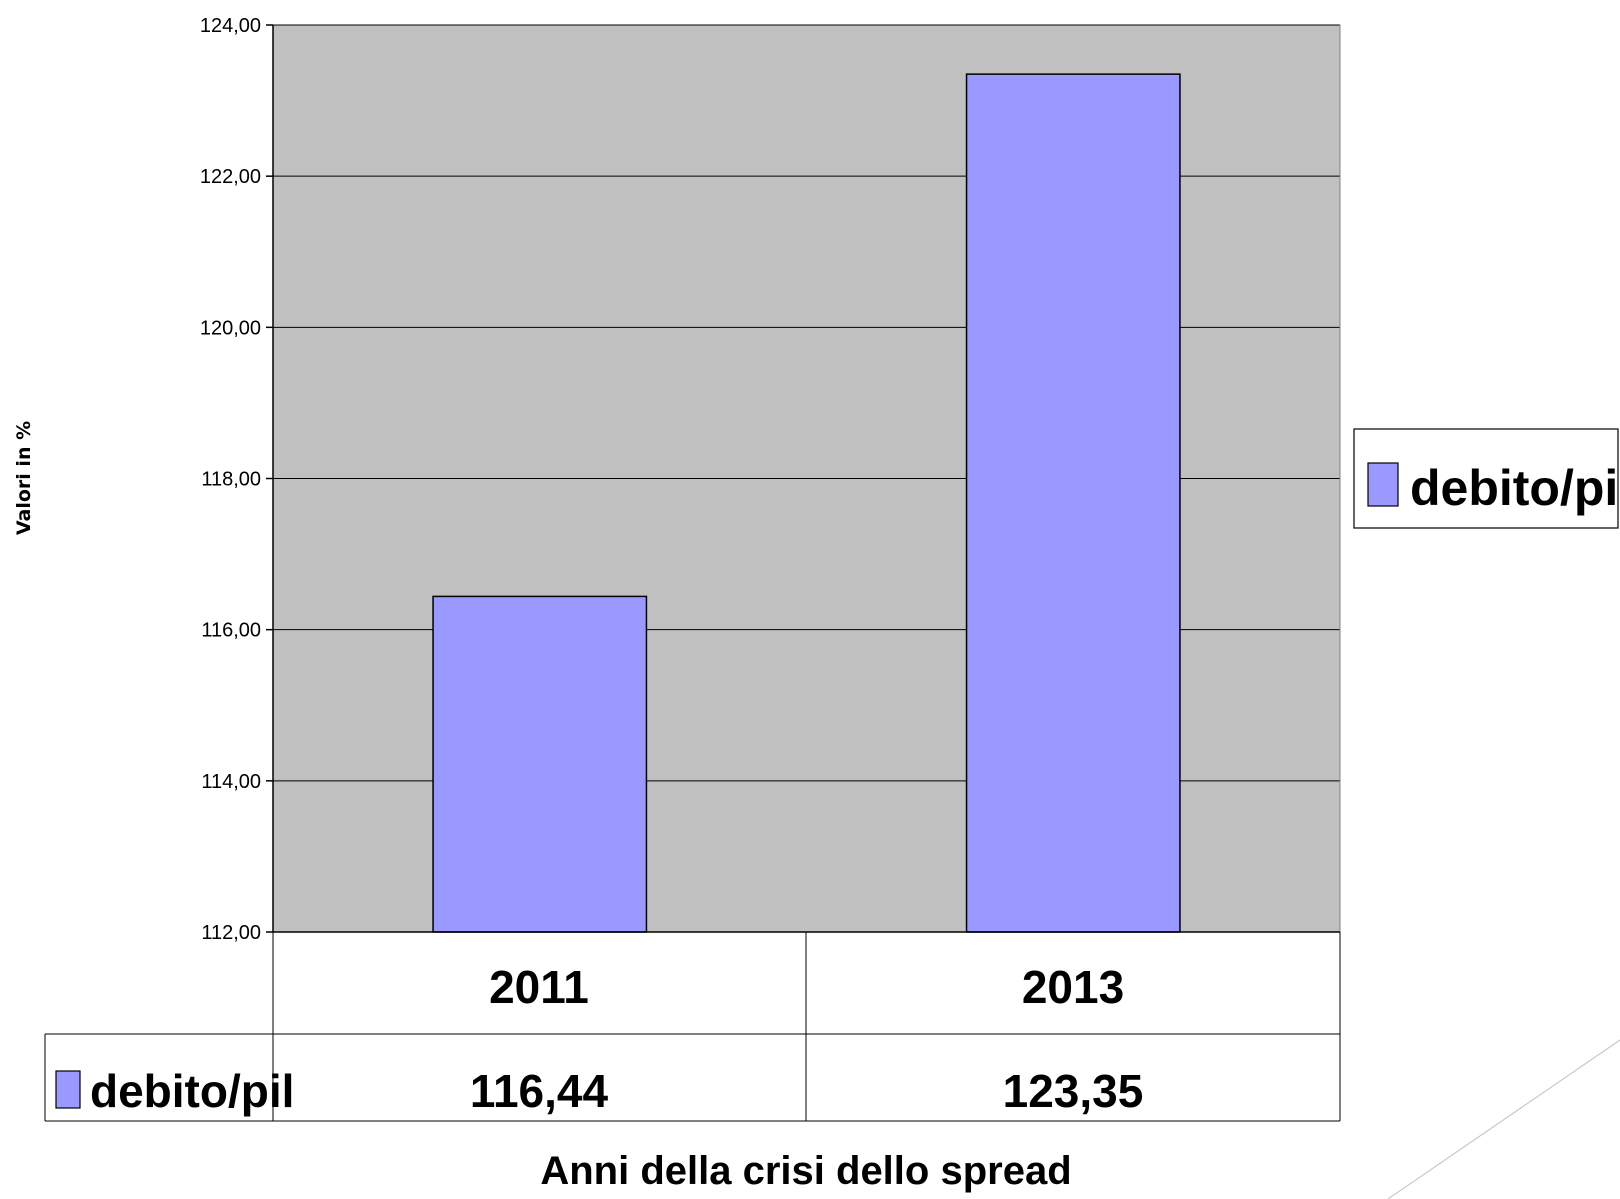 The height and width of the screenshot is (1199, 1620). I want to click on data-value-label: 123,35, so click(1073, 1091).